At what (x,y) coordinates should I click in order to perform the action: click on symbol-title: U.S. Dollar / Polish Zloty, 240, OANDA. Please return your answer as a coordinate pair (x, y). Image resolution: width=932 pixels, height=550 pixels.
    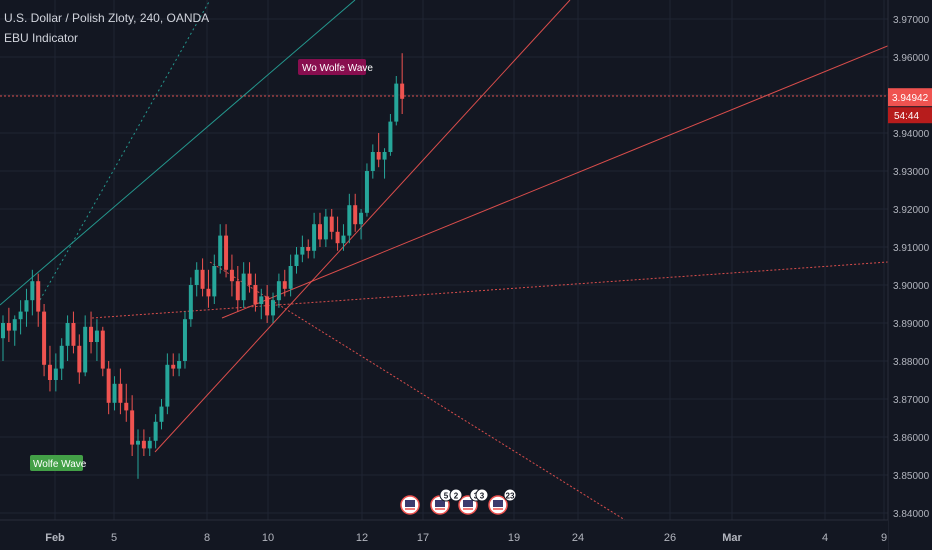
    Looking at the image, I should click on (107, 18).